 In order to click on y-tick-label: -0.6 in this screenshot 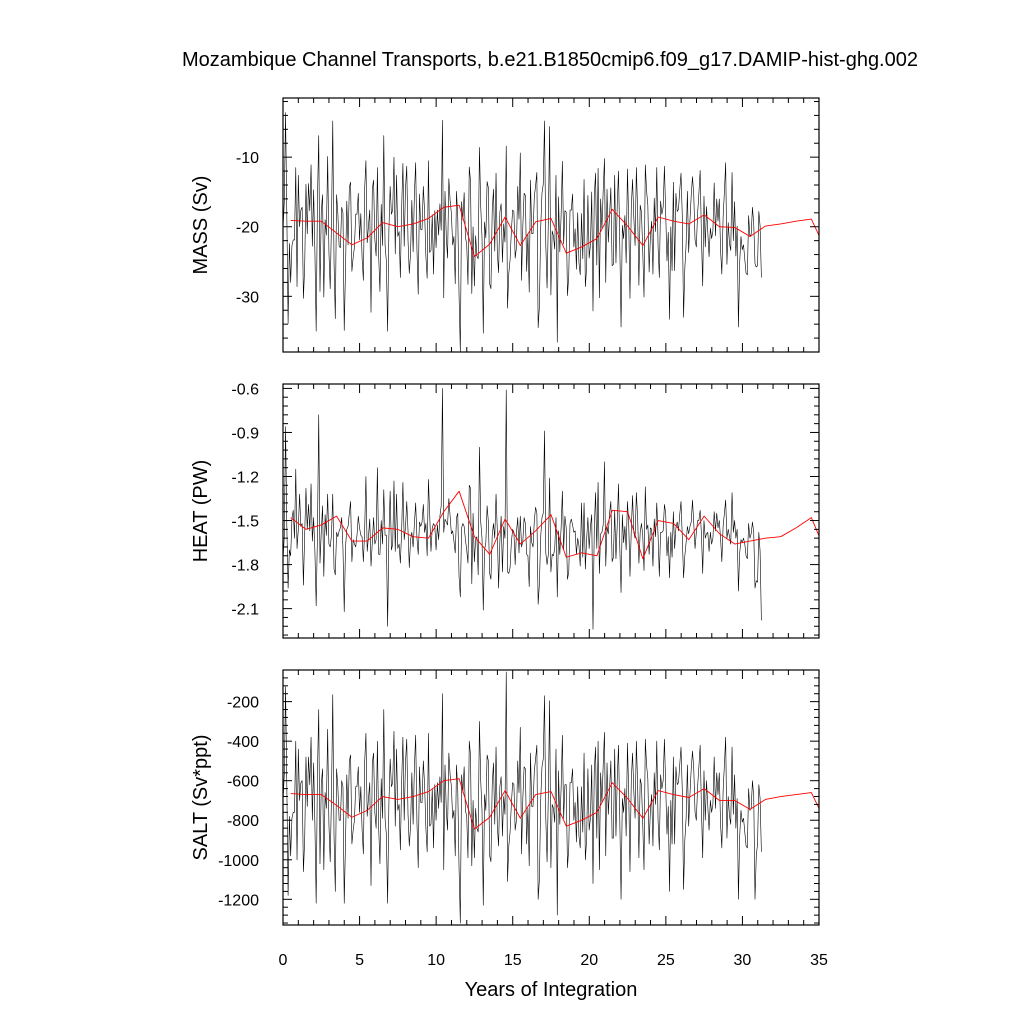, I will do `click(245, 389)`.